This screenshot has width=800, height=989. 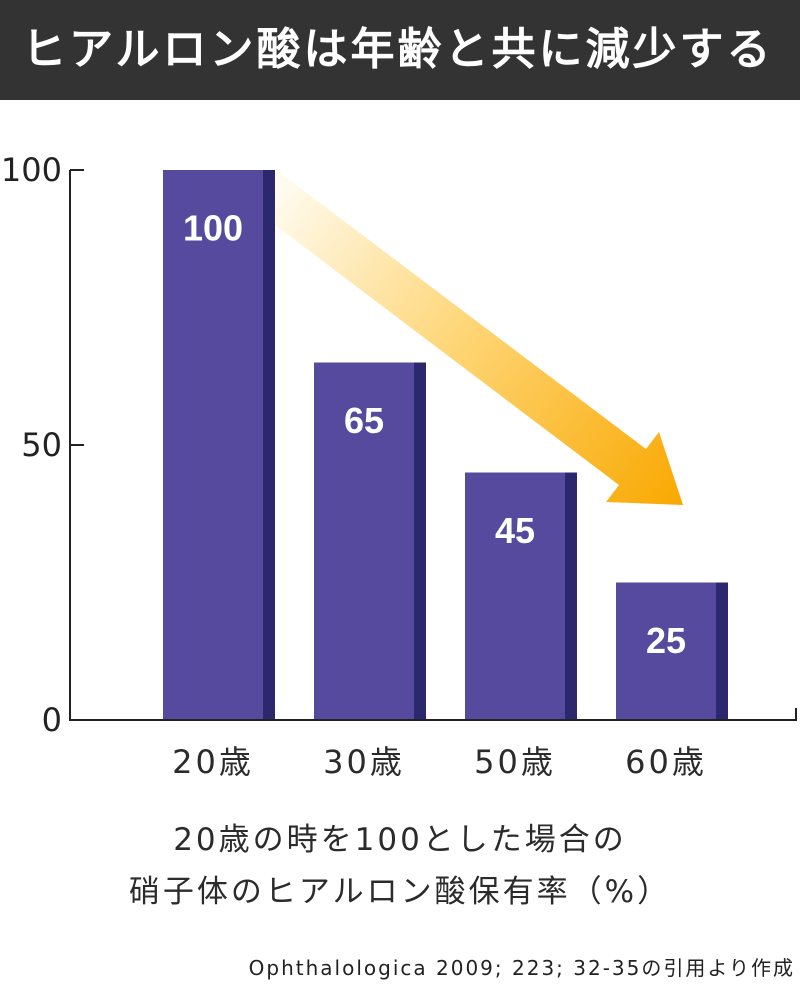 I want to click on header-bar: ヒアルロン酸は年齢と共に減少する, so click(x=400, y=50).